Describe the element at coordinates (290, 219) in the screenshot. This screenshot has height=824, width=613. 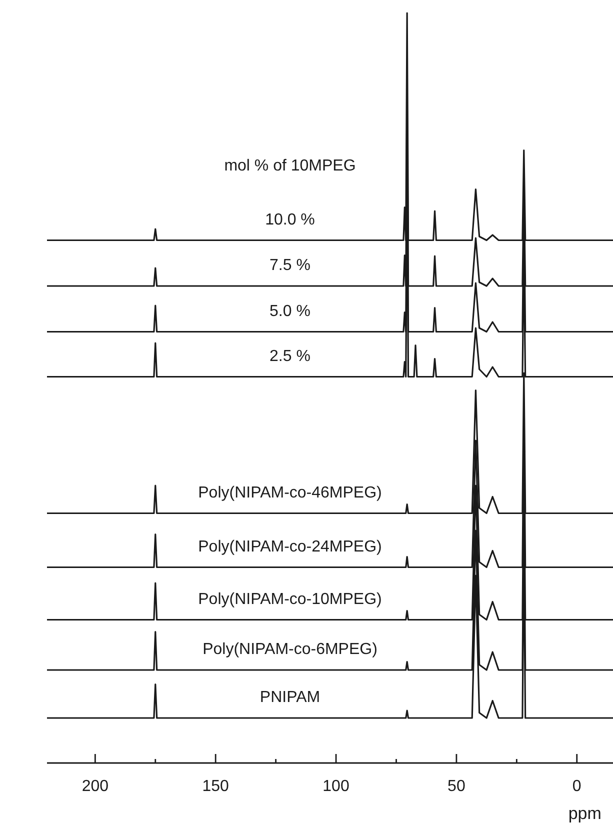
I see `series-label: 10.0 %` at that location.